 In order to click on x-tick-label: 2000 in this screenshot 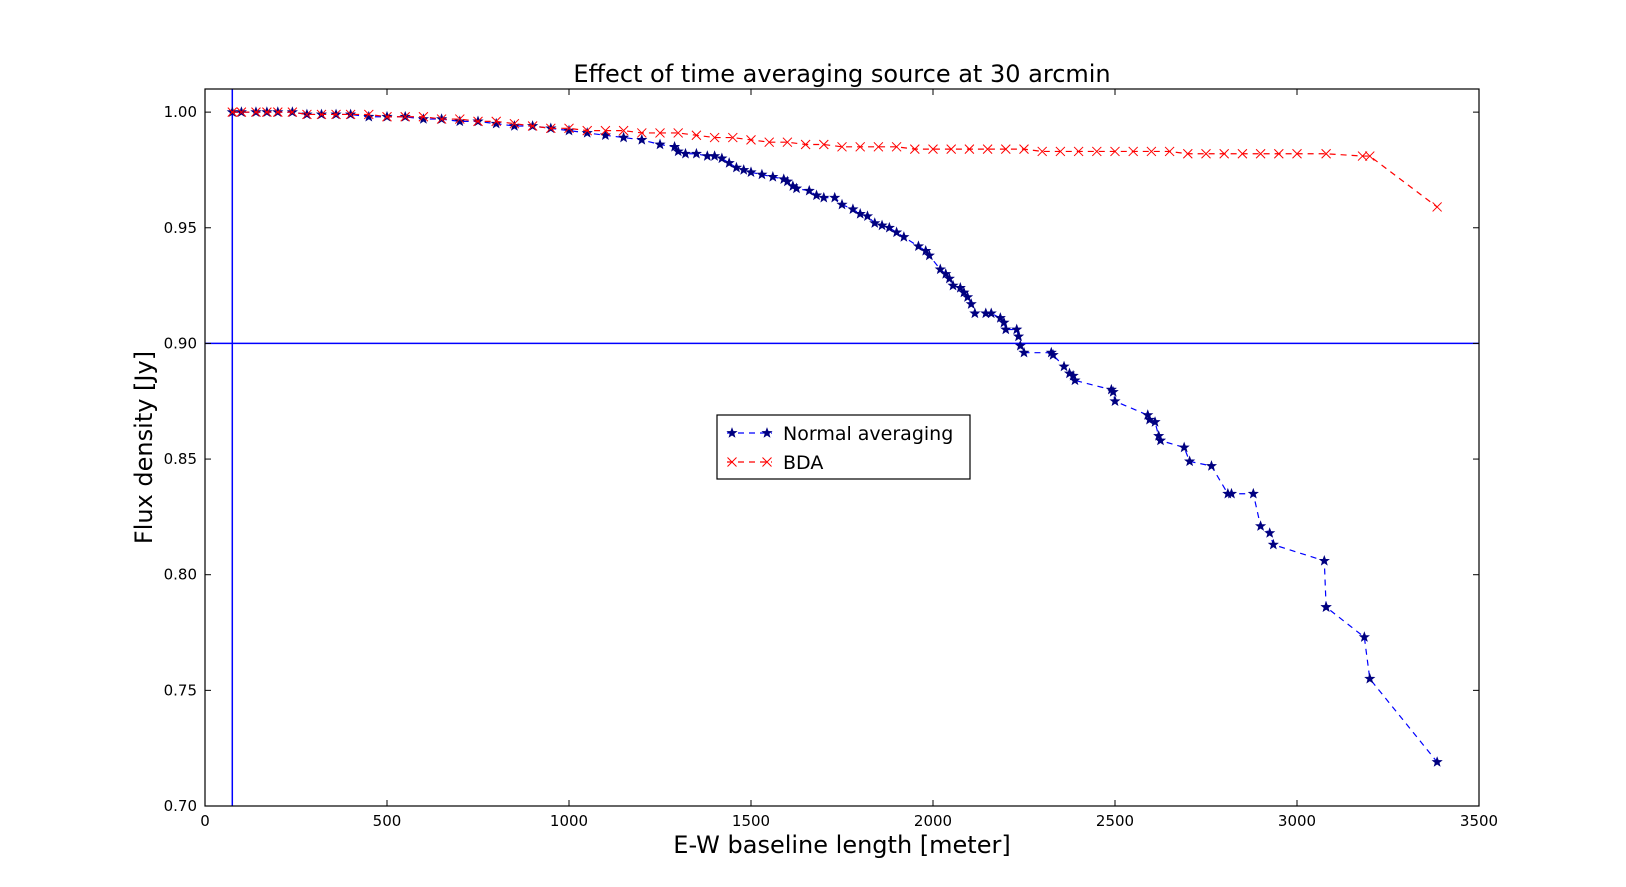, I will do `click(933, 821)`.